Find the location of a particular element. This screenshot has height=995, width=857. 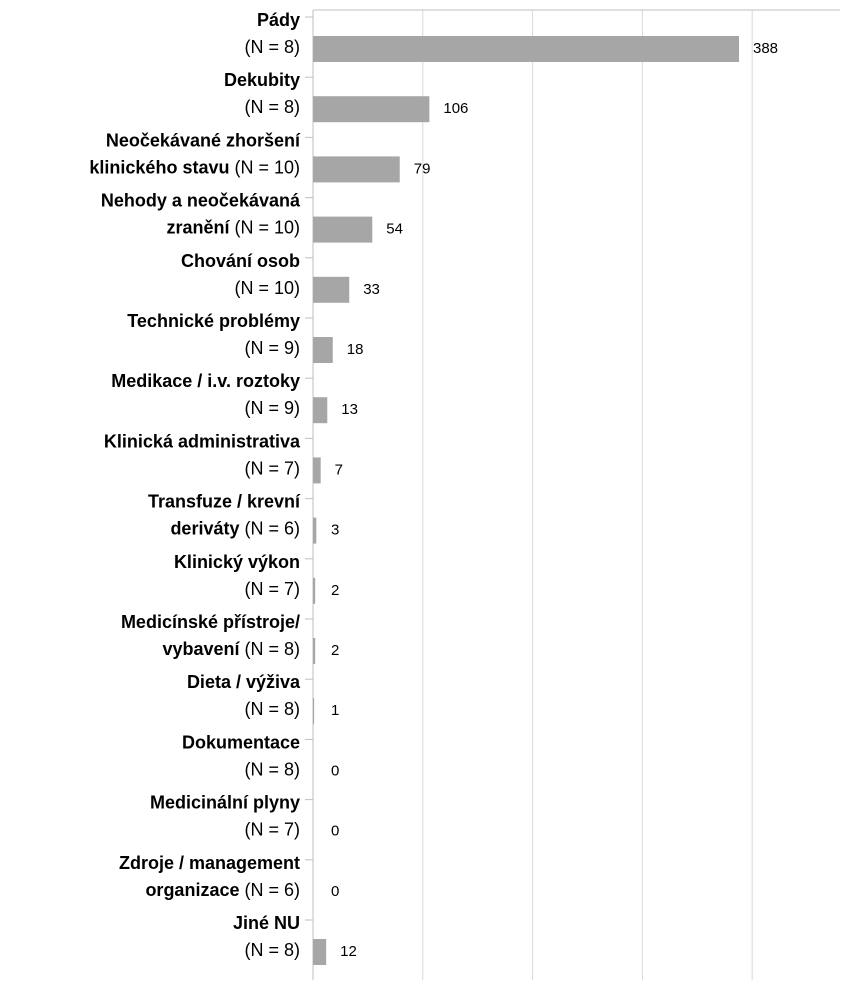

category-name: Klinická administrativa is located at coordinates (202, 441).